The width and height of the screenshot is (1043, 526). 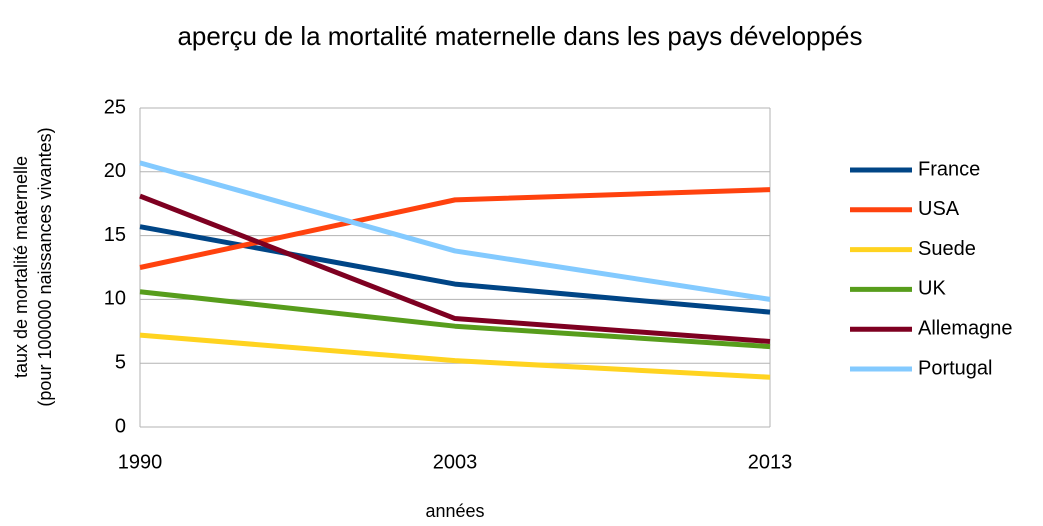 I want to click on x-tick-label: 1990, so click(x=140, y=462).